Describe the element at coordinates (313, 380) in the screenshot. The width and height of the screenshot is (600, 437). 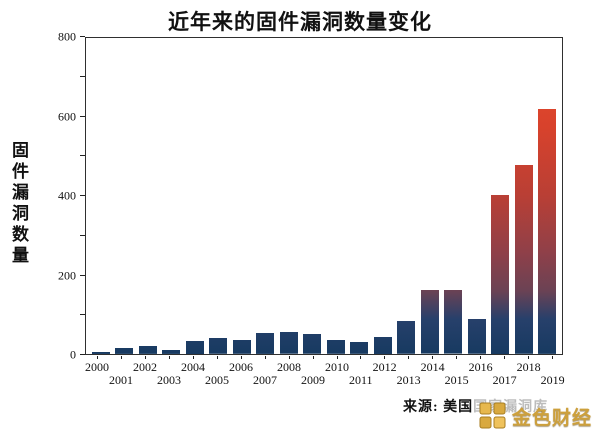
I see `x-tick-label: 2009` at that location.